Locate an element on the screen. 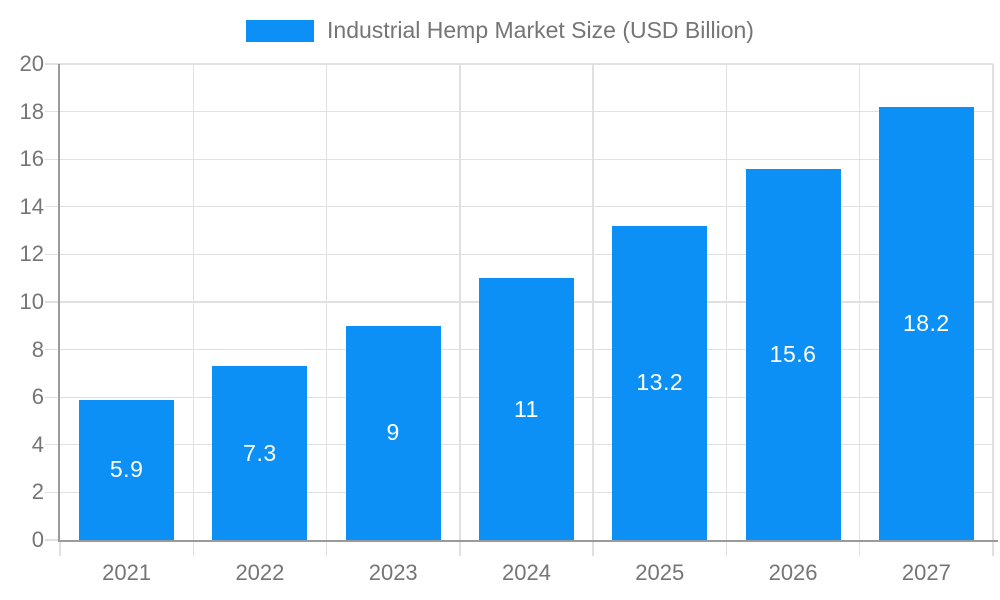 Image resolution: width=1000 pixels, height=600 pixels. bar-2022: 7.3 is located at coordinates (260, 453).